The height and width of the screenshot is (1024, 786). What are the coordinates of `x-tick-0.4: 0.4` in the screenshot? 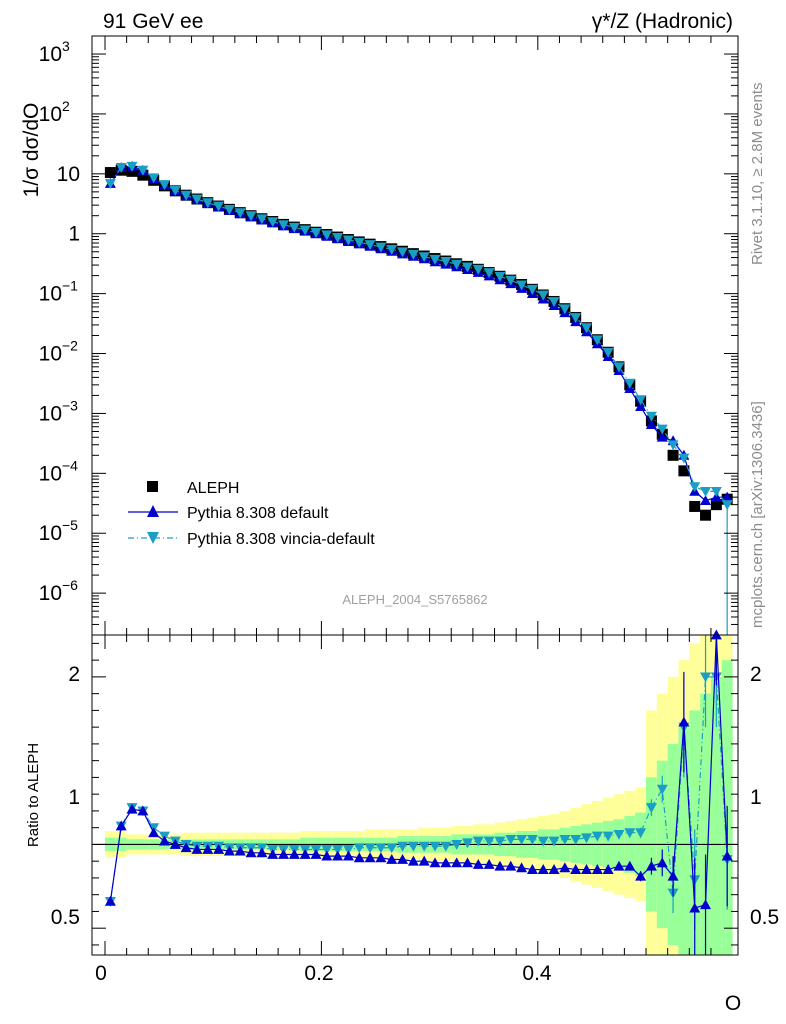 It's located at (537, 973).